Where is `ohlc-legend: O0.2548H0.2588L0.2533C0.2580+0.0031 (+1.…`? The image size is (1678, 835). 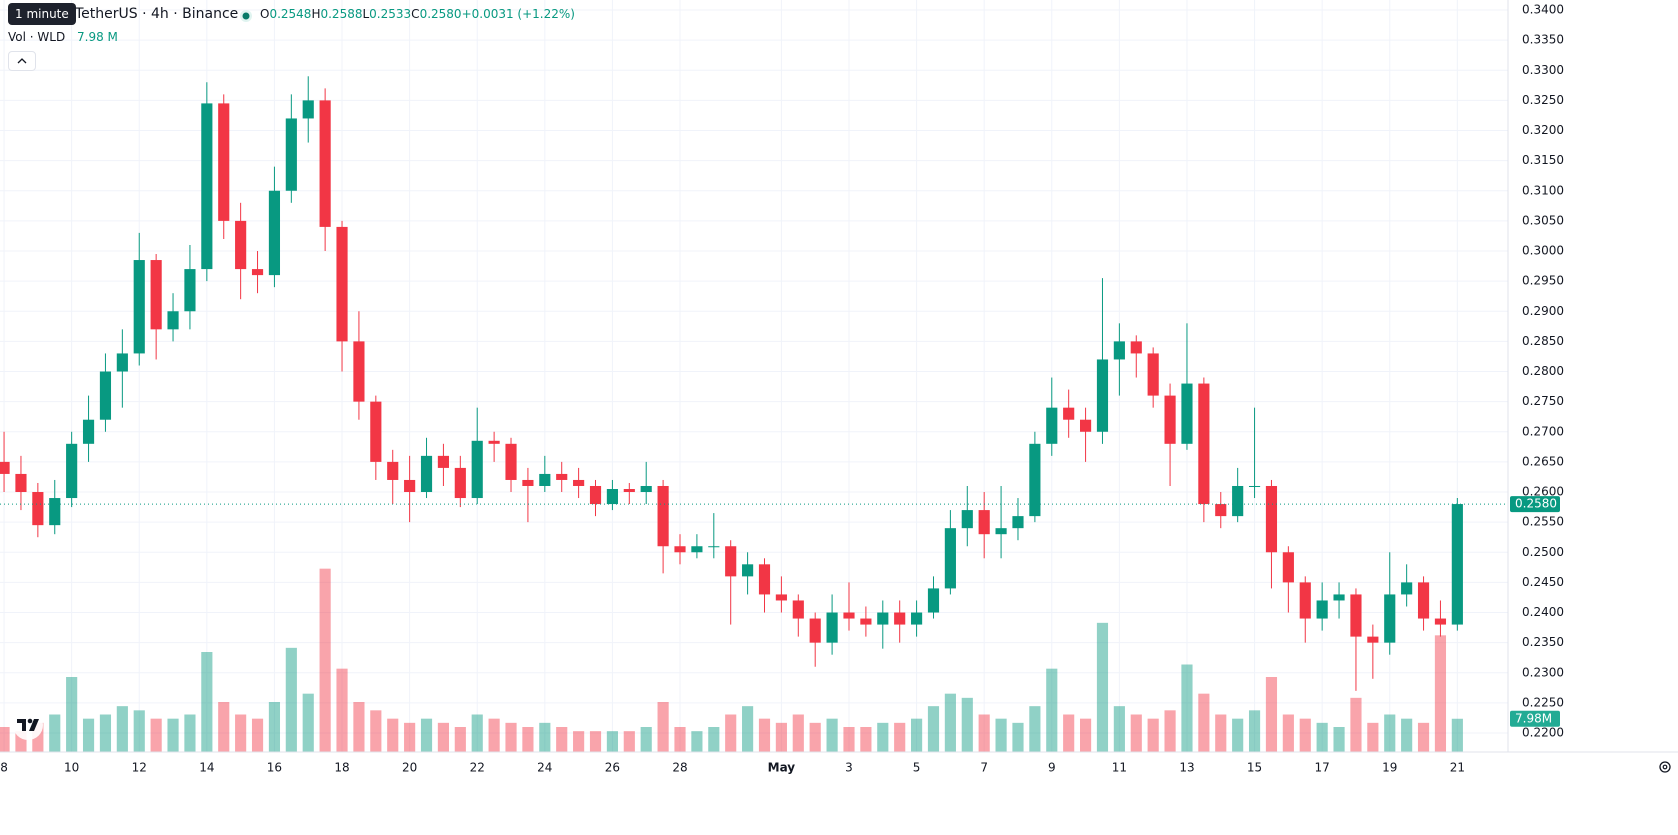
ohlc-legend: O0.2548H0.2588L0.2533C0.2580+0.0031 (+1.… is located at coordinates (417, 14).